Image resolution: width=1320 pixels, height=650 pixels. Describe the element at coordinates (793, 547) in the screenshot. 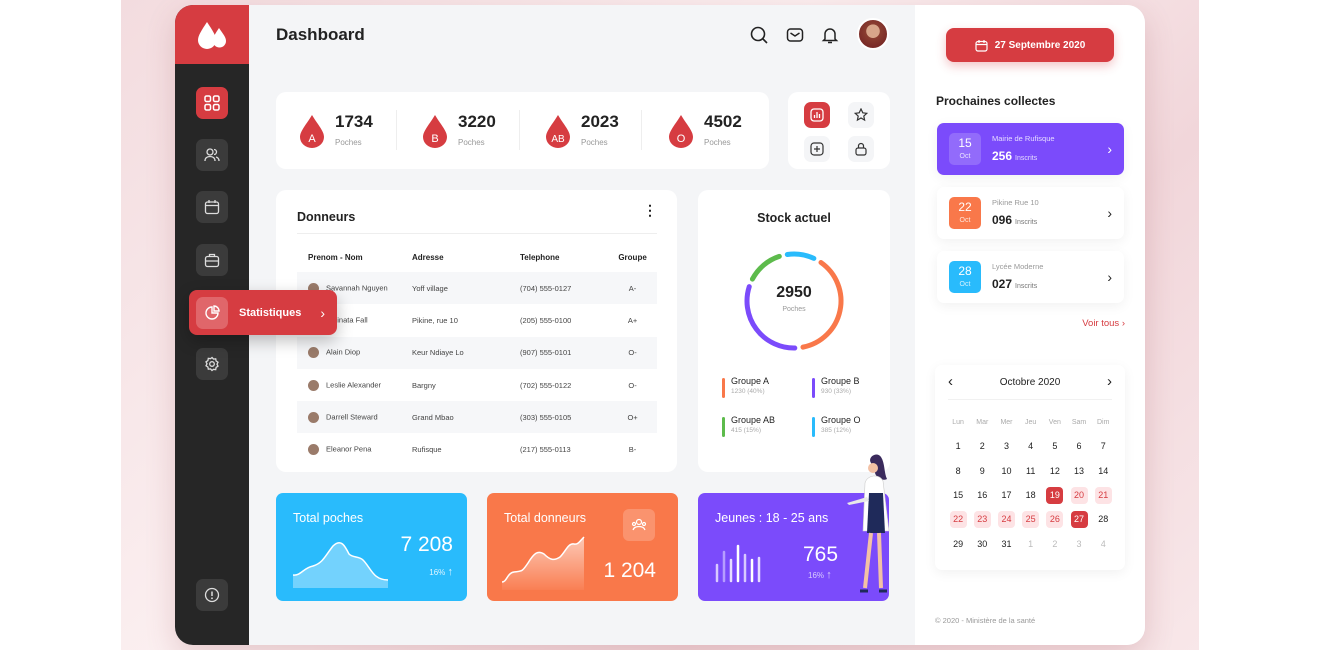

I see `stat-jeunes: Jeunes : 18 - 25 ans 765 16% ↑` at that location.